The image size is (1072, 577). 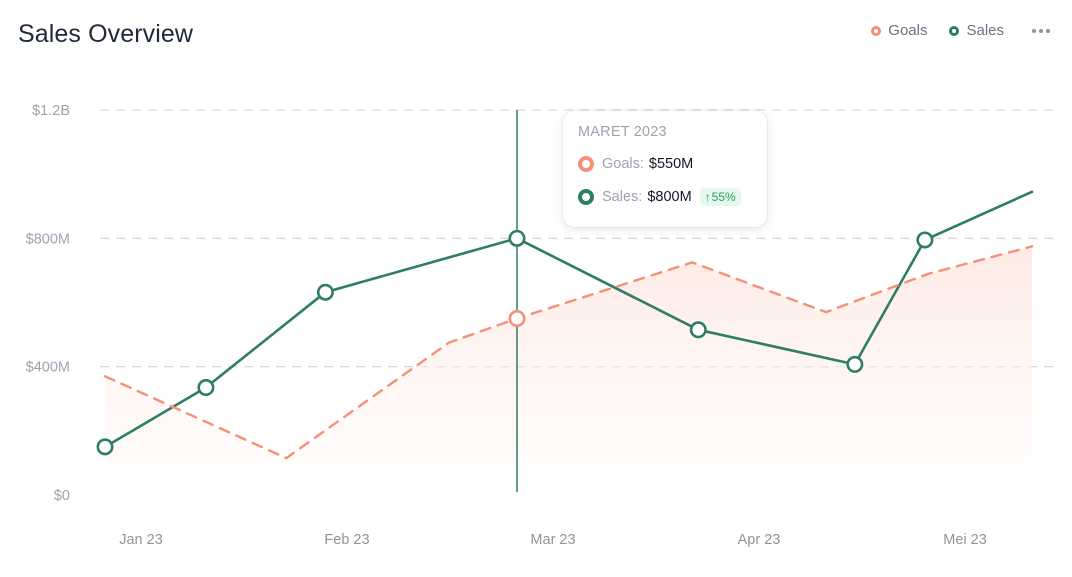 What do you see at coordinates (954, 30) in the screenshot?
I see `sales-legend-marker` at bounding box center [954, 30].